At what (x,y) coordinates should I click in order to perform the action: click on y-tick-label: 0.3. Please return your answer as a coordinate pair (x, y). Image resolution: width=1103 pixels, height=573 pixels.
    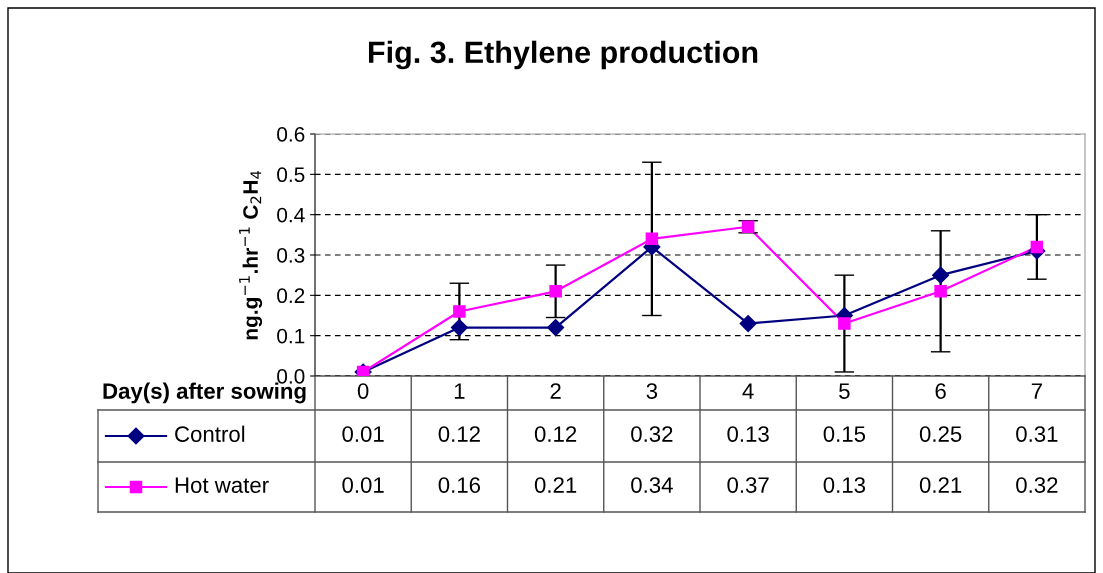
    Looking at the image, I should click on (291, 255).